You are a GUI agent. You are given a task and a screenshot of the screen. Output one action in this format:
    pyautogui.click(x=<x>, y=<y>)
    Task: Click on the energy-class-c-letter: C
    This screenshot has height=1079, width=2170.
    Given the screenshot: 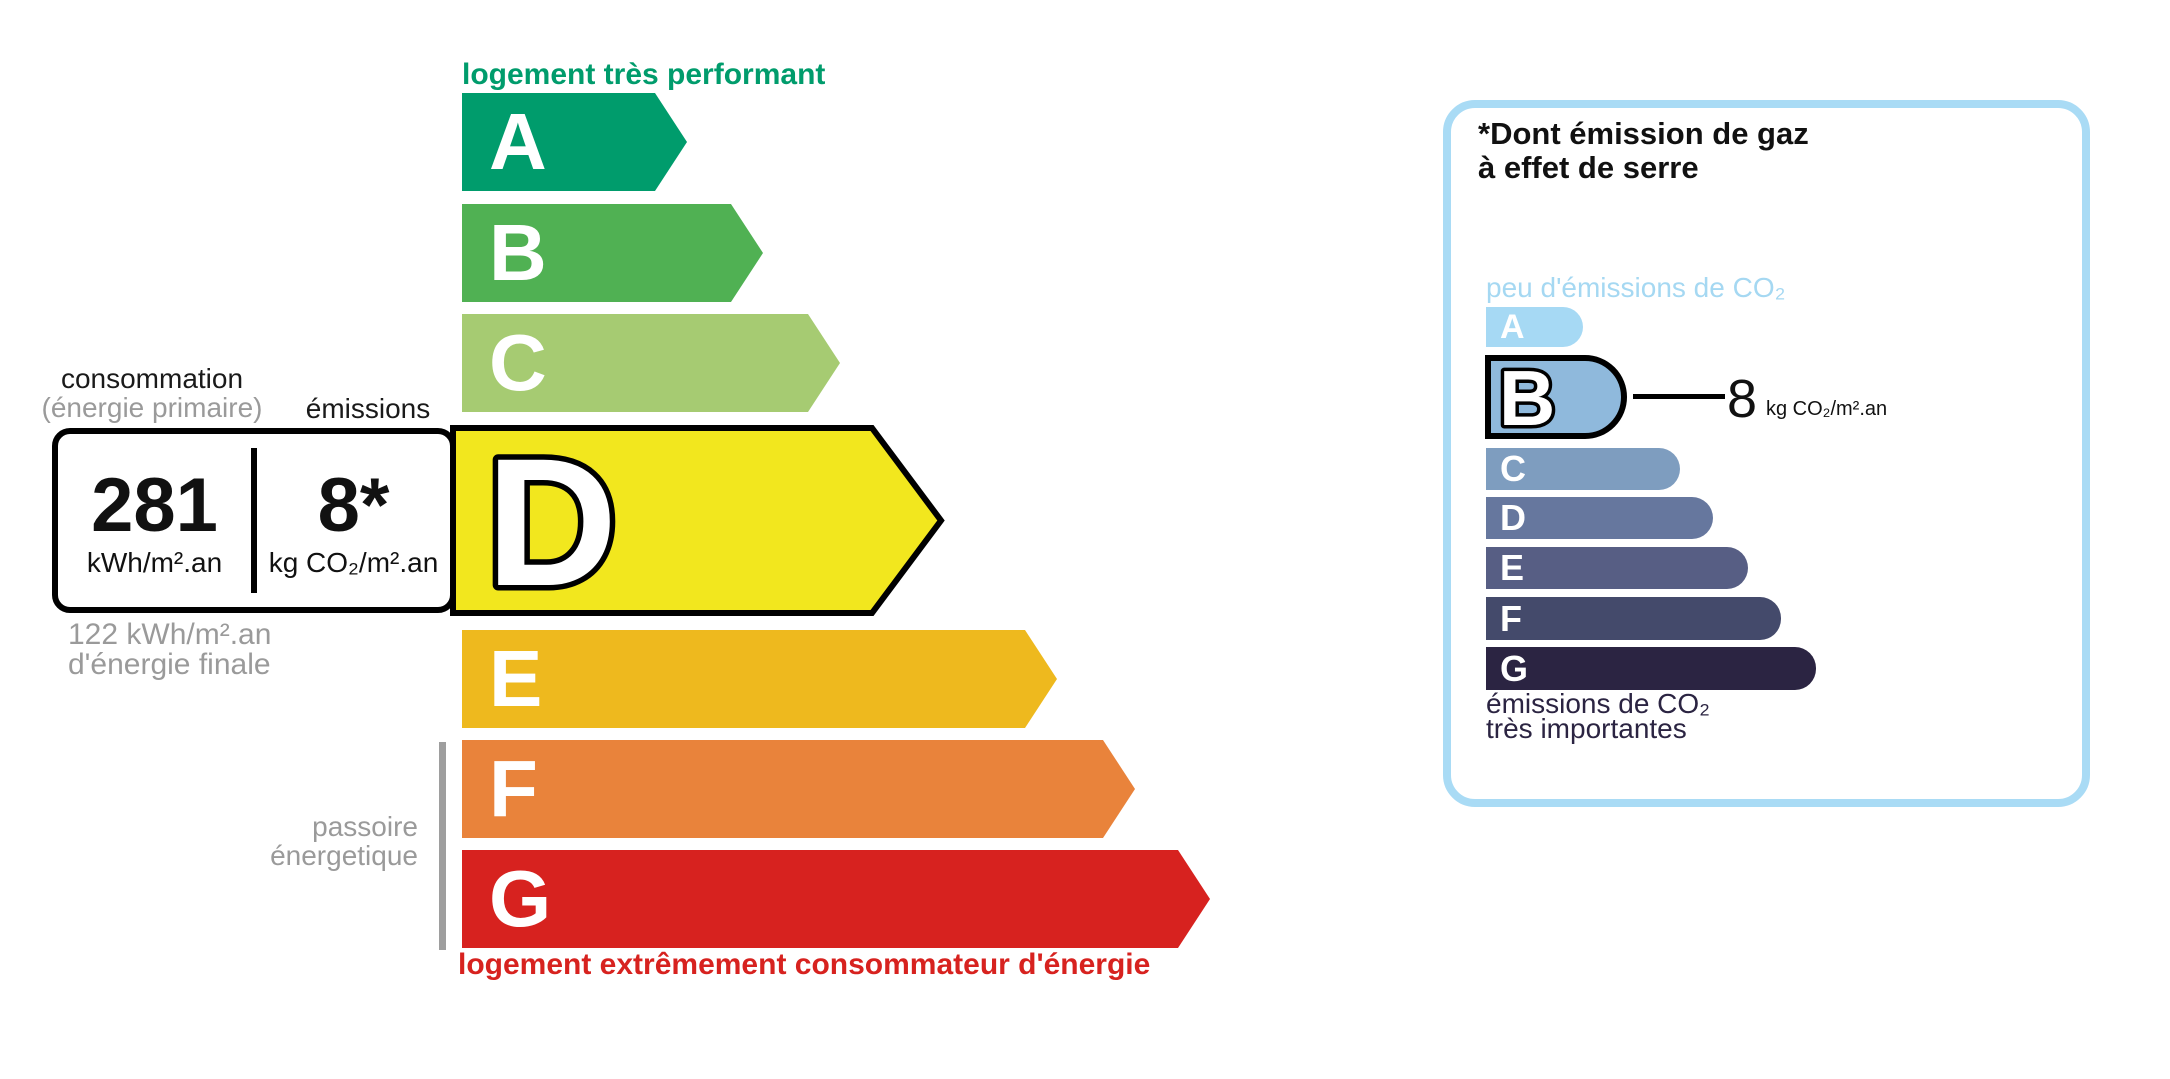 What is the action you would take?
    pyautogui.click(x=518, y=362)
    